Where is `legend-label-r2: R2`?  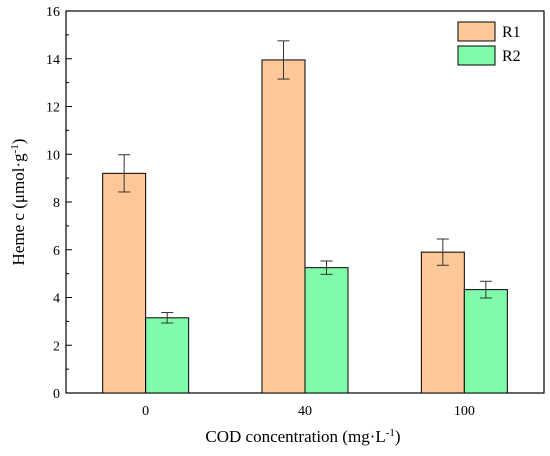
legend-label-r2: R2 is located at coordinates (511, 56).